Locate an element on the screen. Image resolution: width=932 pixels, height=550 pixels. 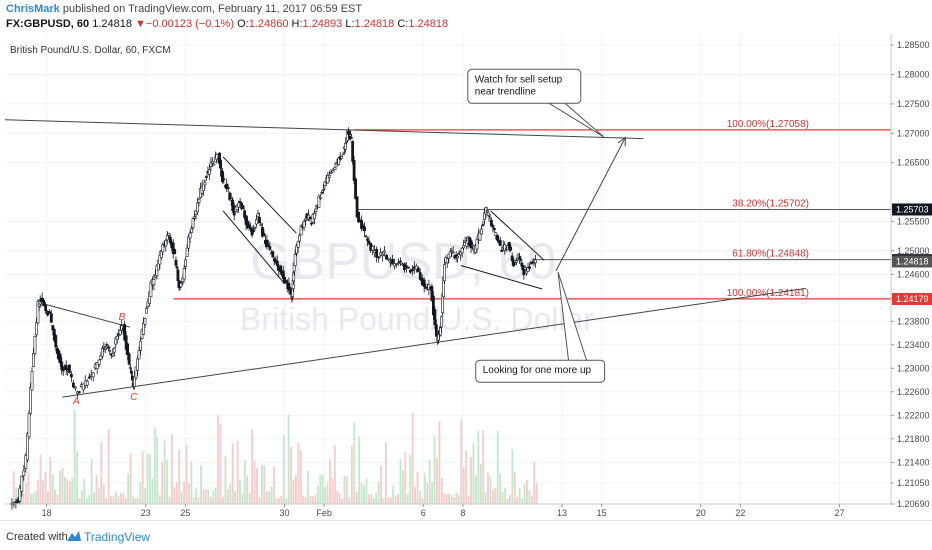
price-tick-label: 1.20690 is located at coordinates (913, 504).